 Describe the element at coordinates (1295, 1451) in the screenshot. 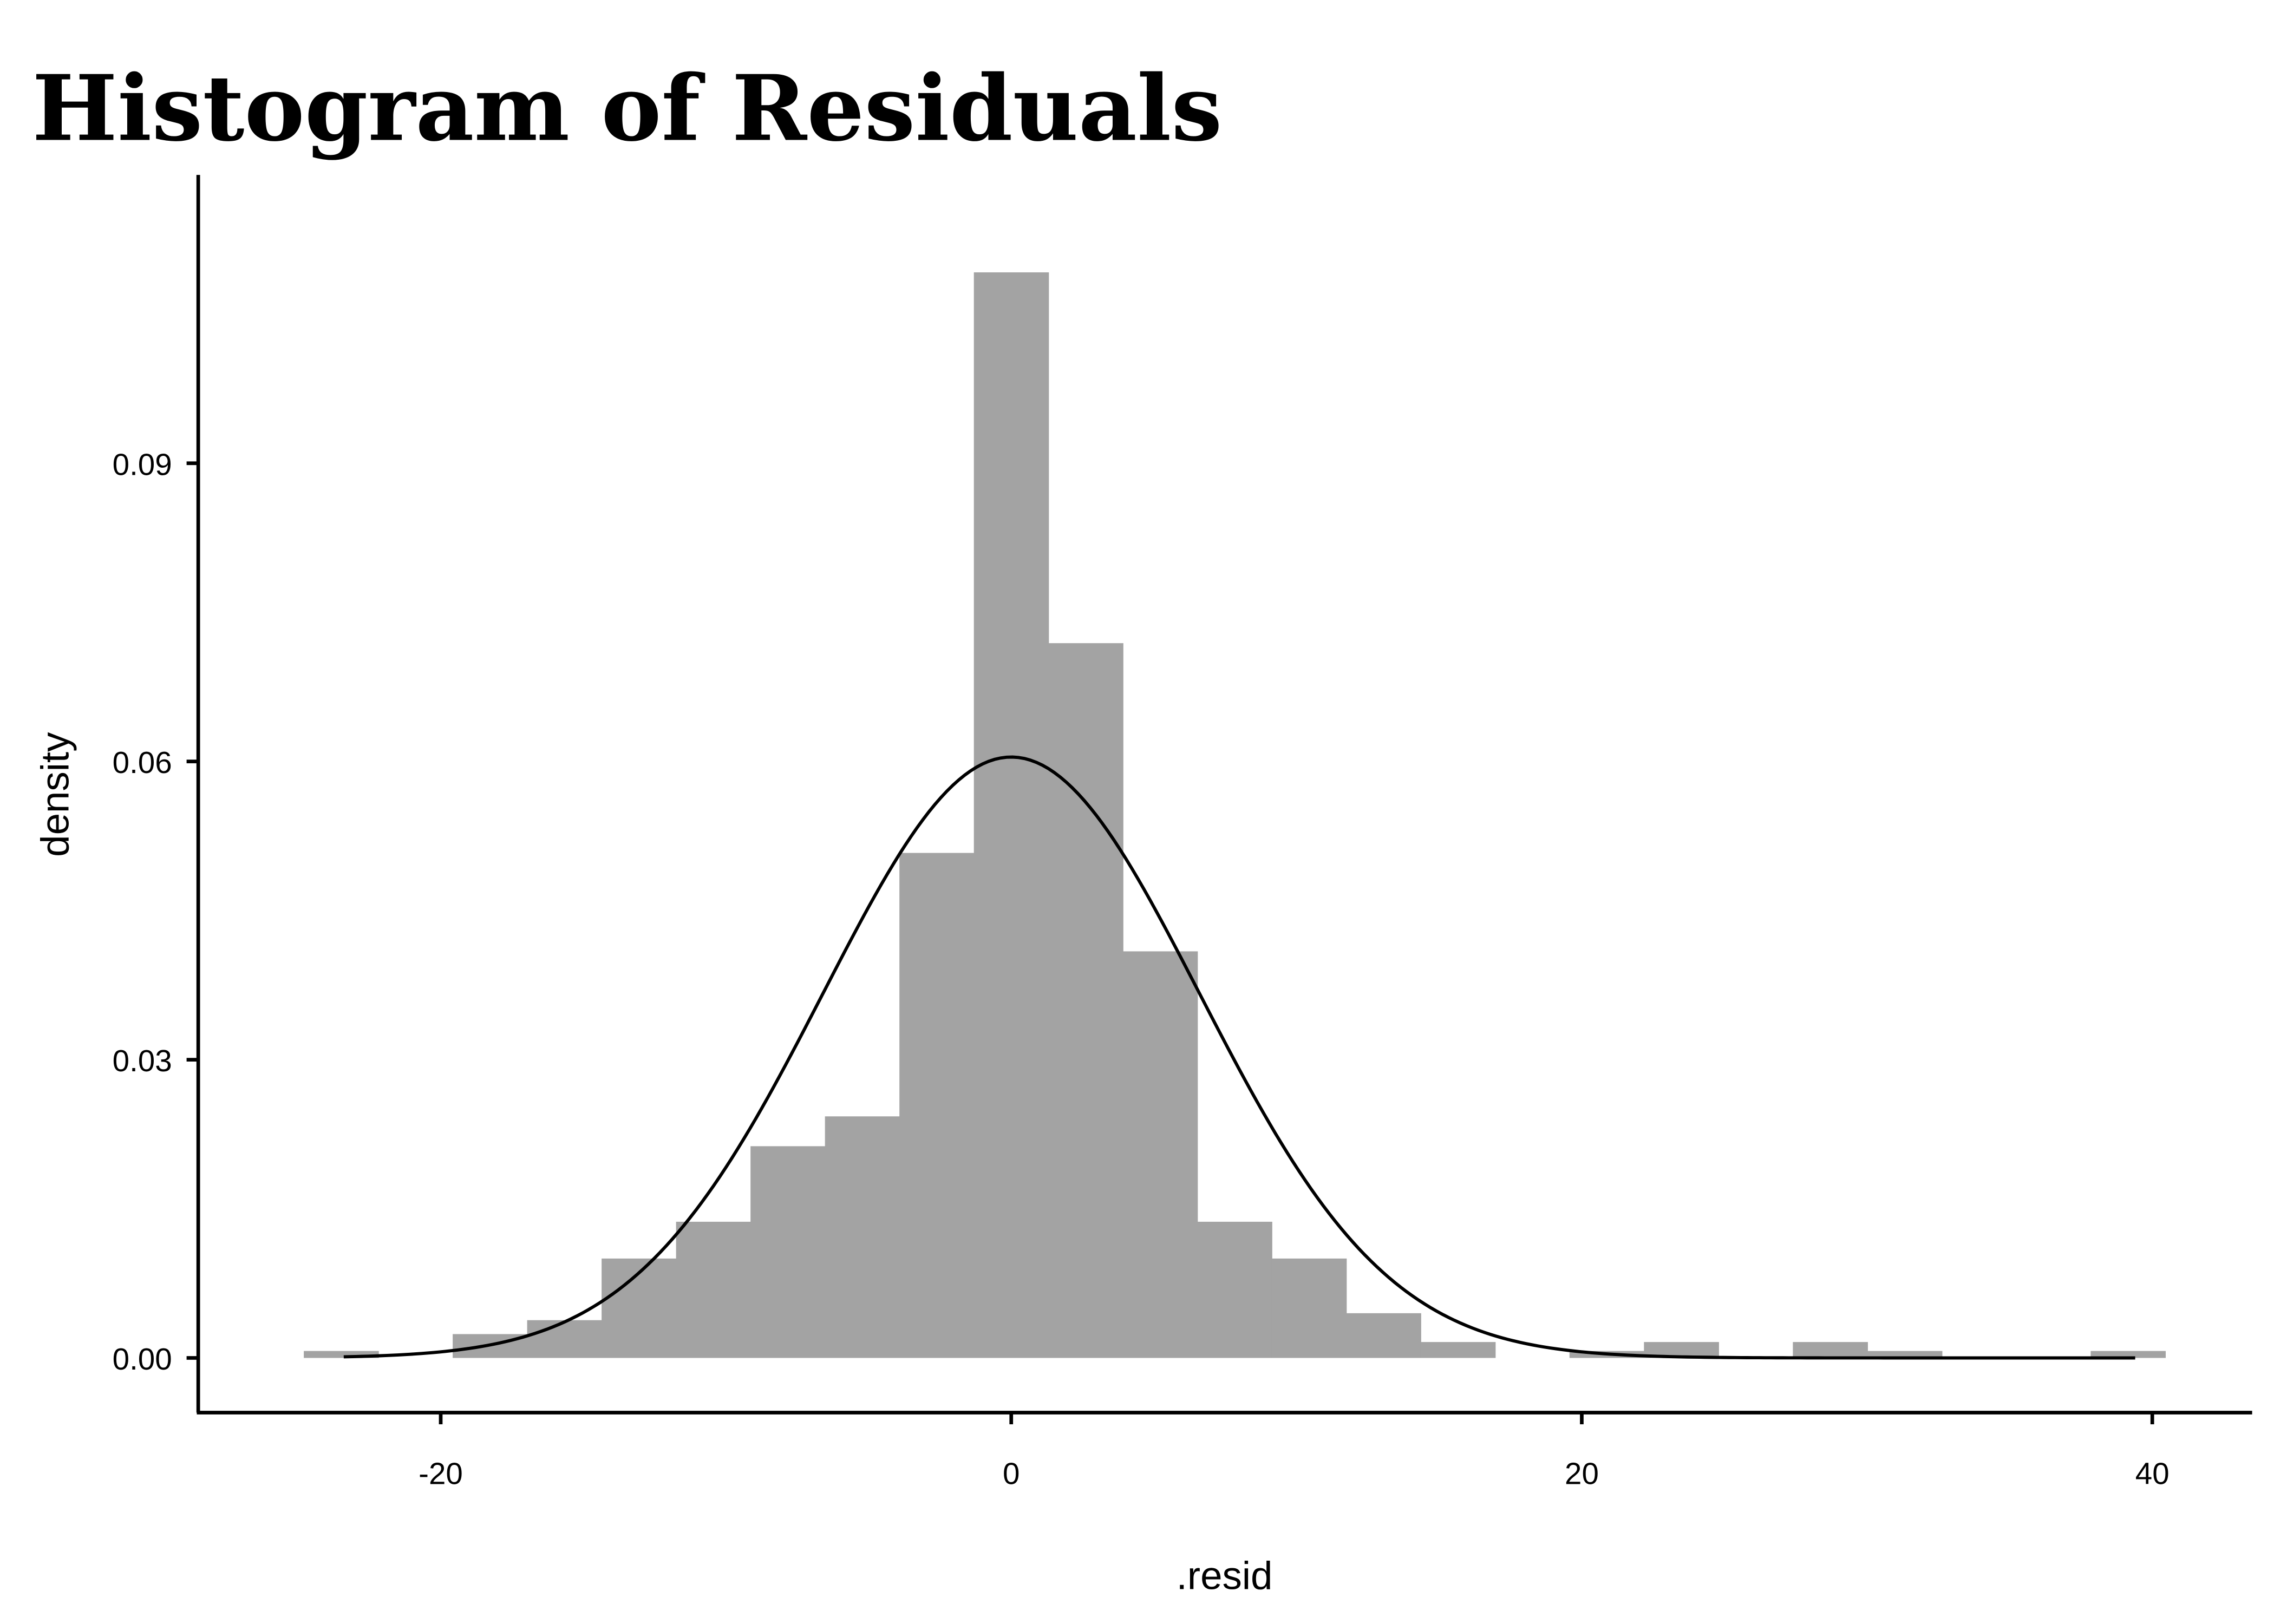

I see `x-ticks: -20 0 20 40` at that location.